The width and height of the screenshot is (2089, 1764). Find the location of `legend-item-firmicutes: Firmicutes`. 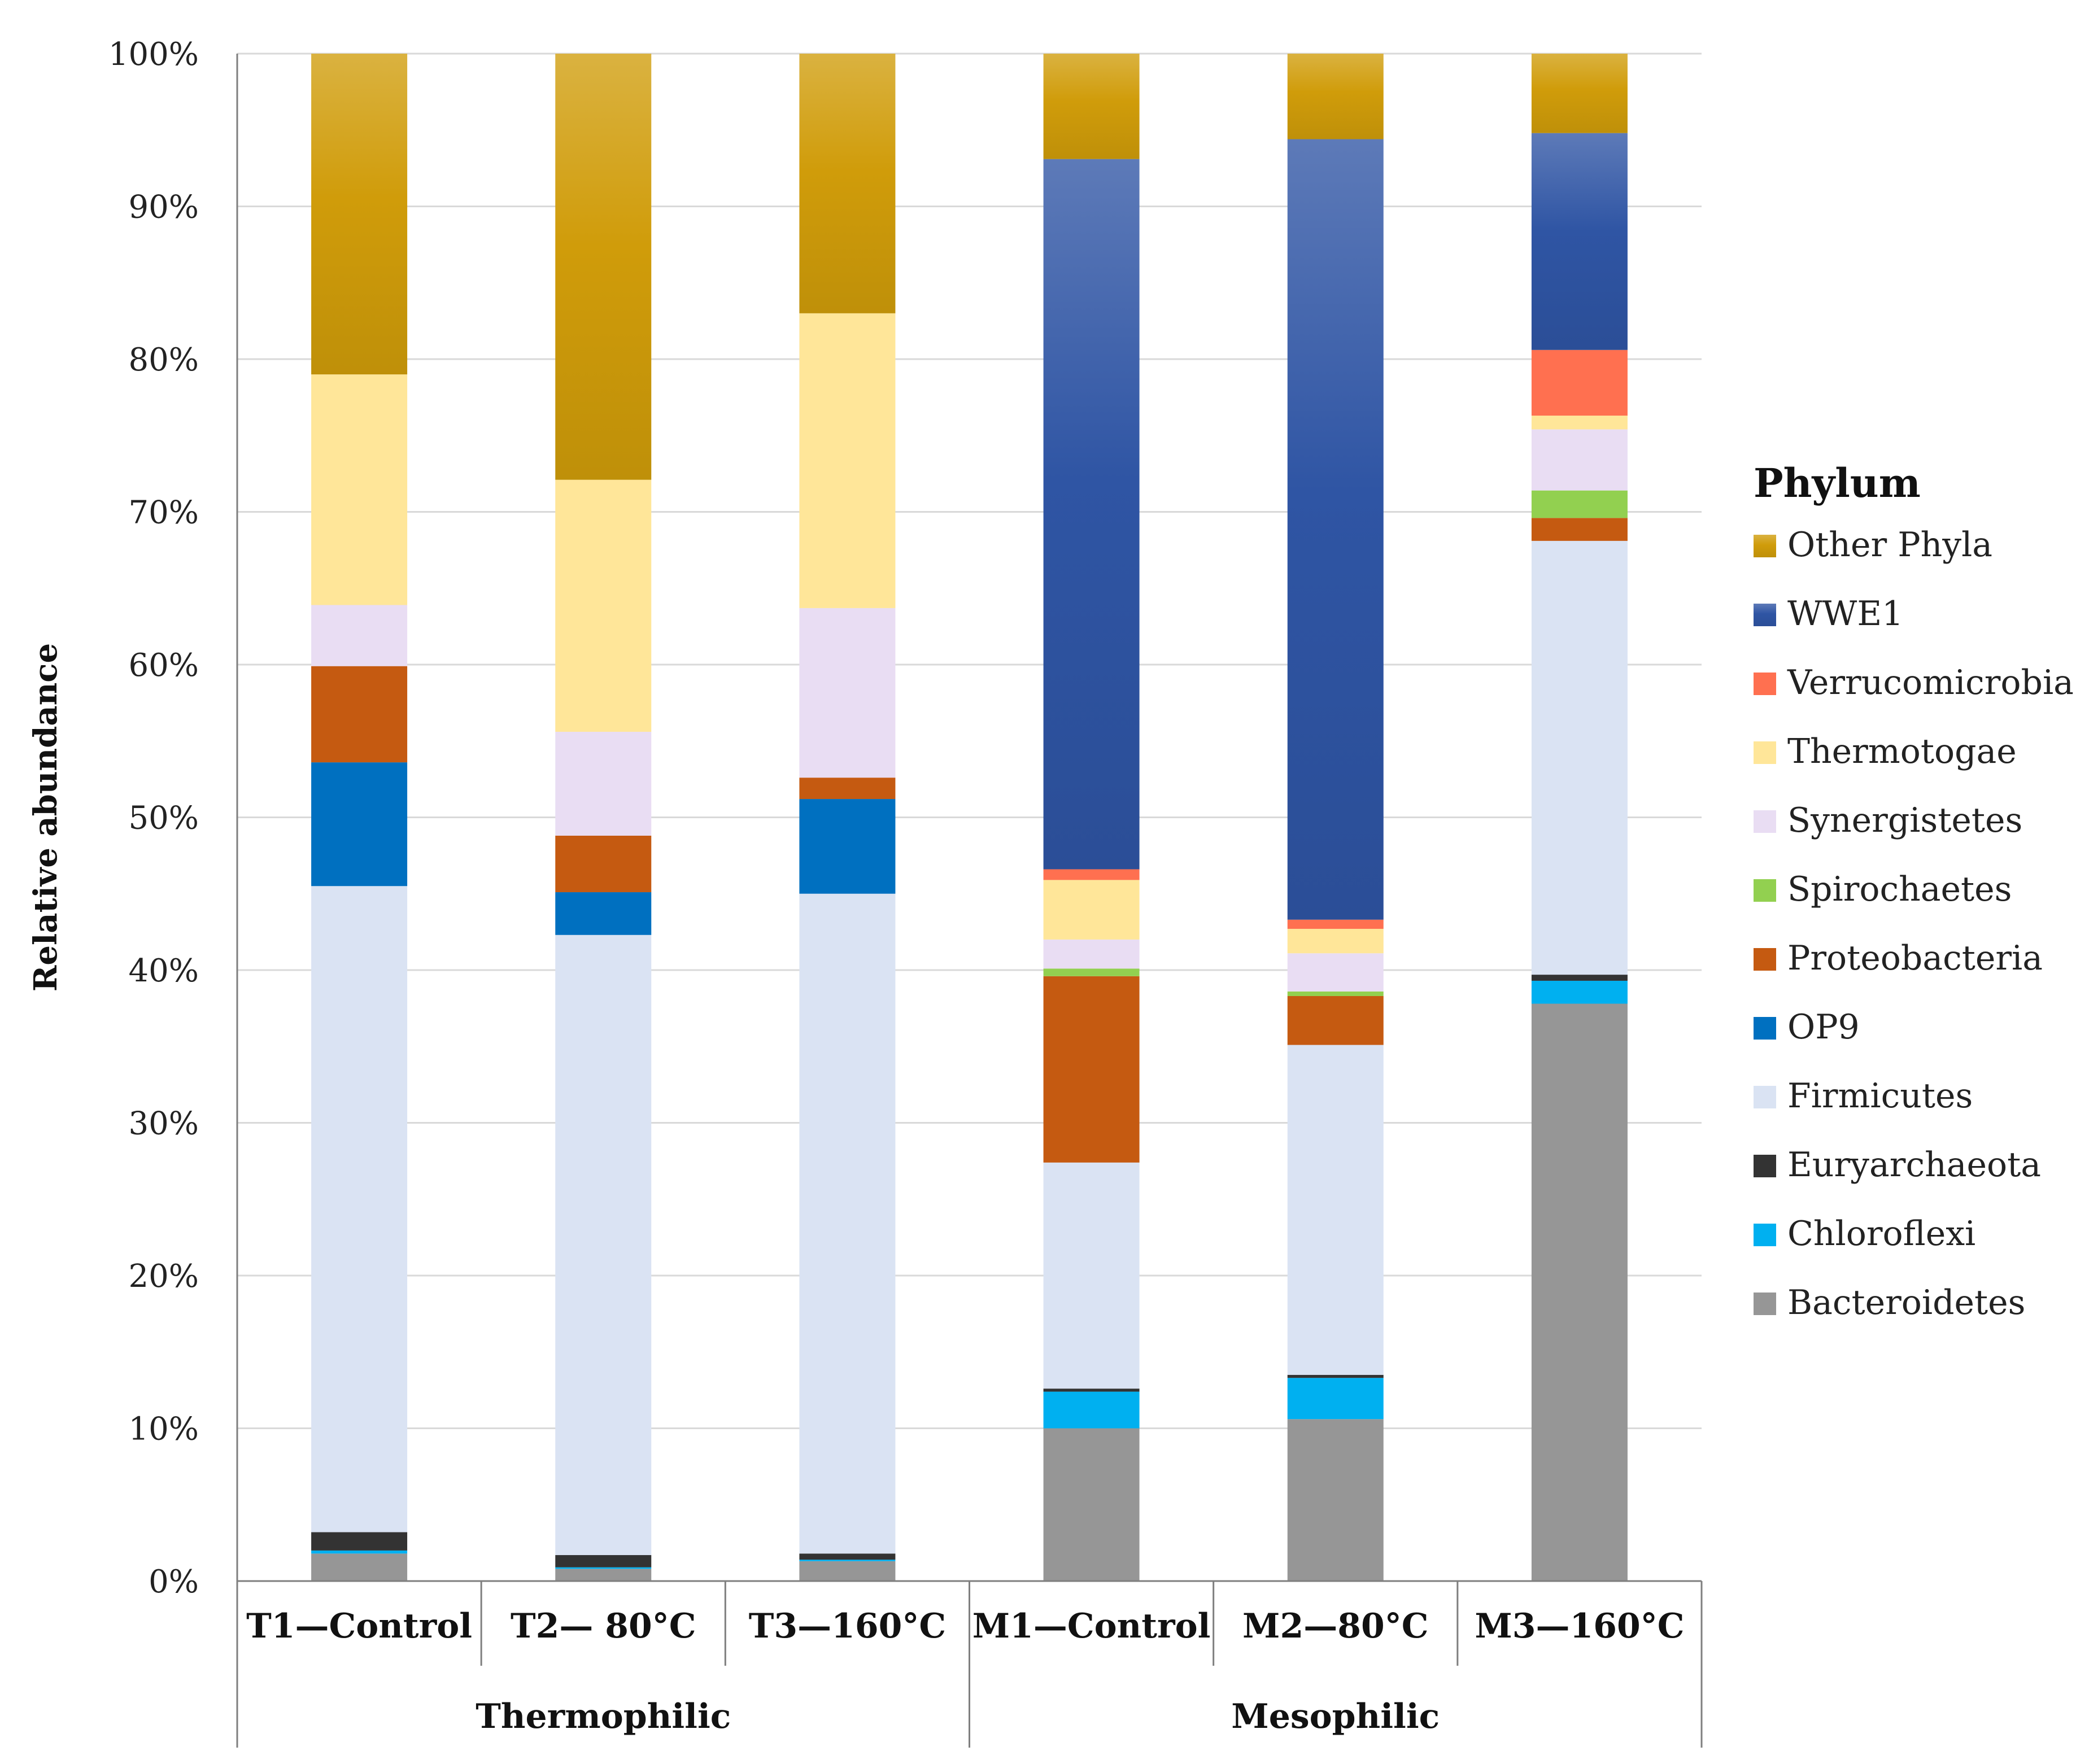

legend-item-firmicutes: Firmicutes is located at coordinates (1863, 1096).